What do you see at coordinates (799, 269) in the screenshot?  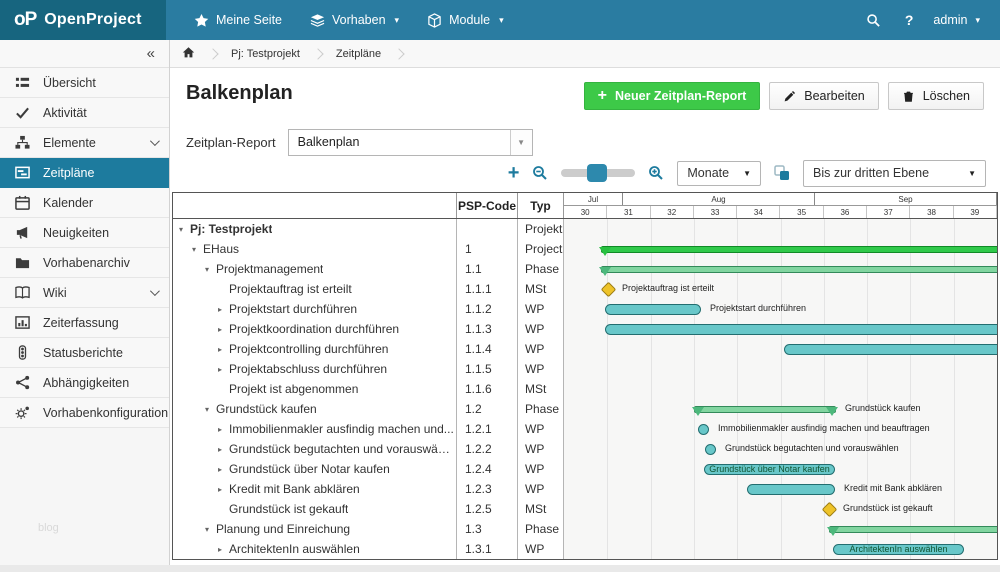 I see `phase-bar-projektmanagement` at bounding box center [799, 269].